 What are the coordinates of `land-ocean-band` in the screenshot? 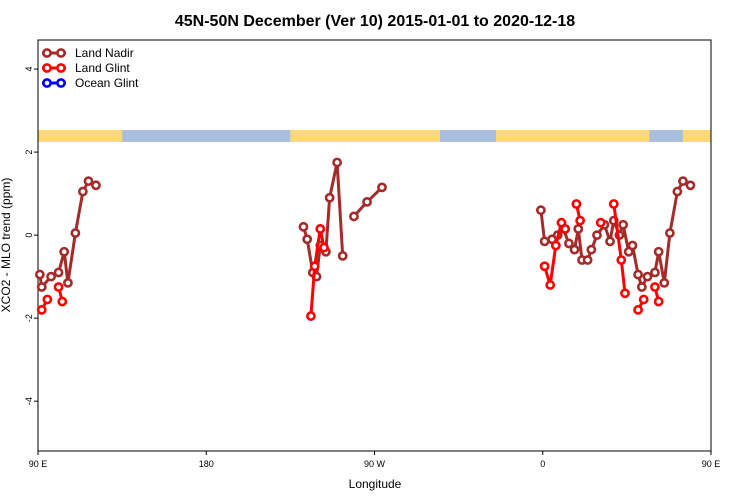 It's located at (374, 136).